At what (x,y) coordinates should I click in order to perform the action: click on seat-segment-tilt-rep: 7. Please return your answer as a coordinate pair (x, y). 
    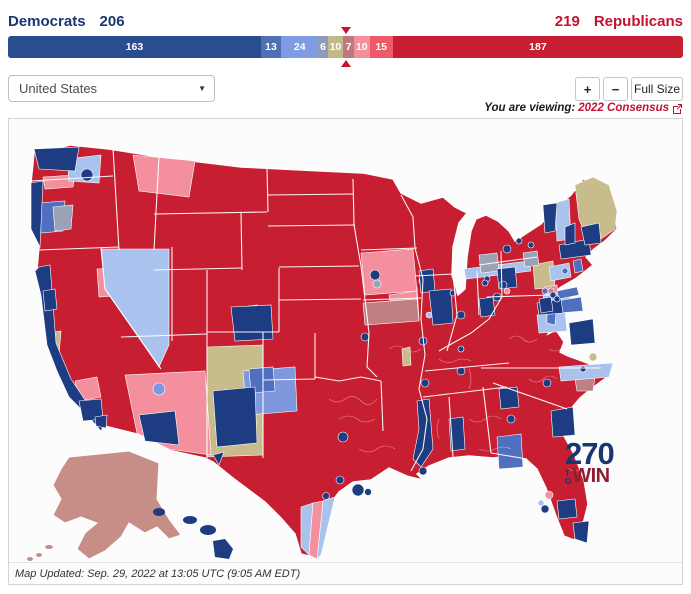
    Looking at the image, I should click on (349, 47).